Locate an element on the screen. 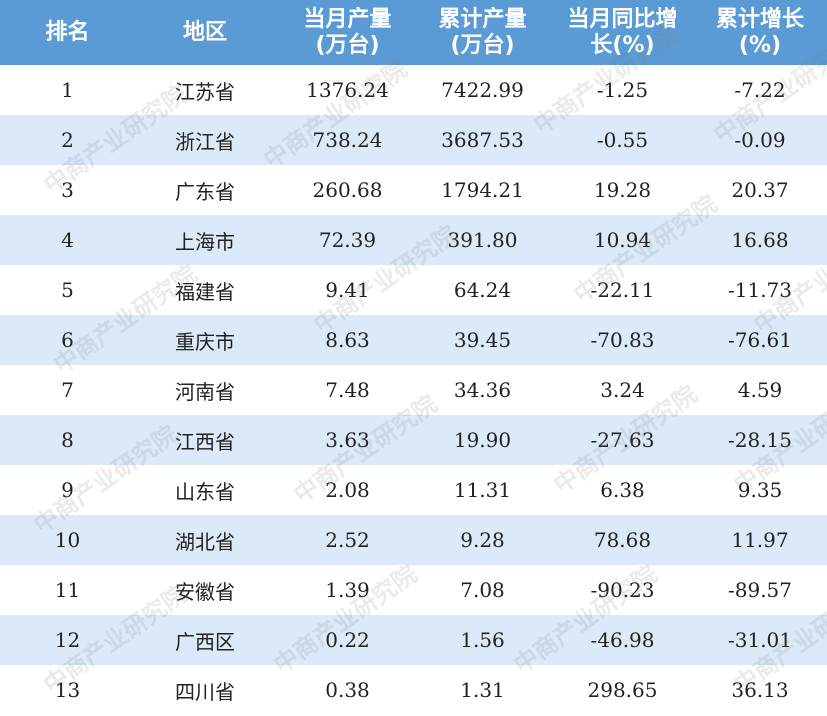 The width and height of the screenshot is (827, 716). cumulative-output-cell: 1.56 is located at coordinates (482, 640).